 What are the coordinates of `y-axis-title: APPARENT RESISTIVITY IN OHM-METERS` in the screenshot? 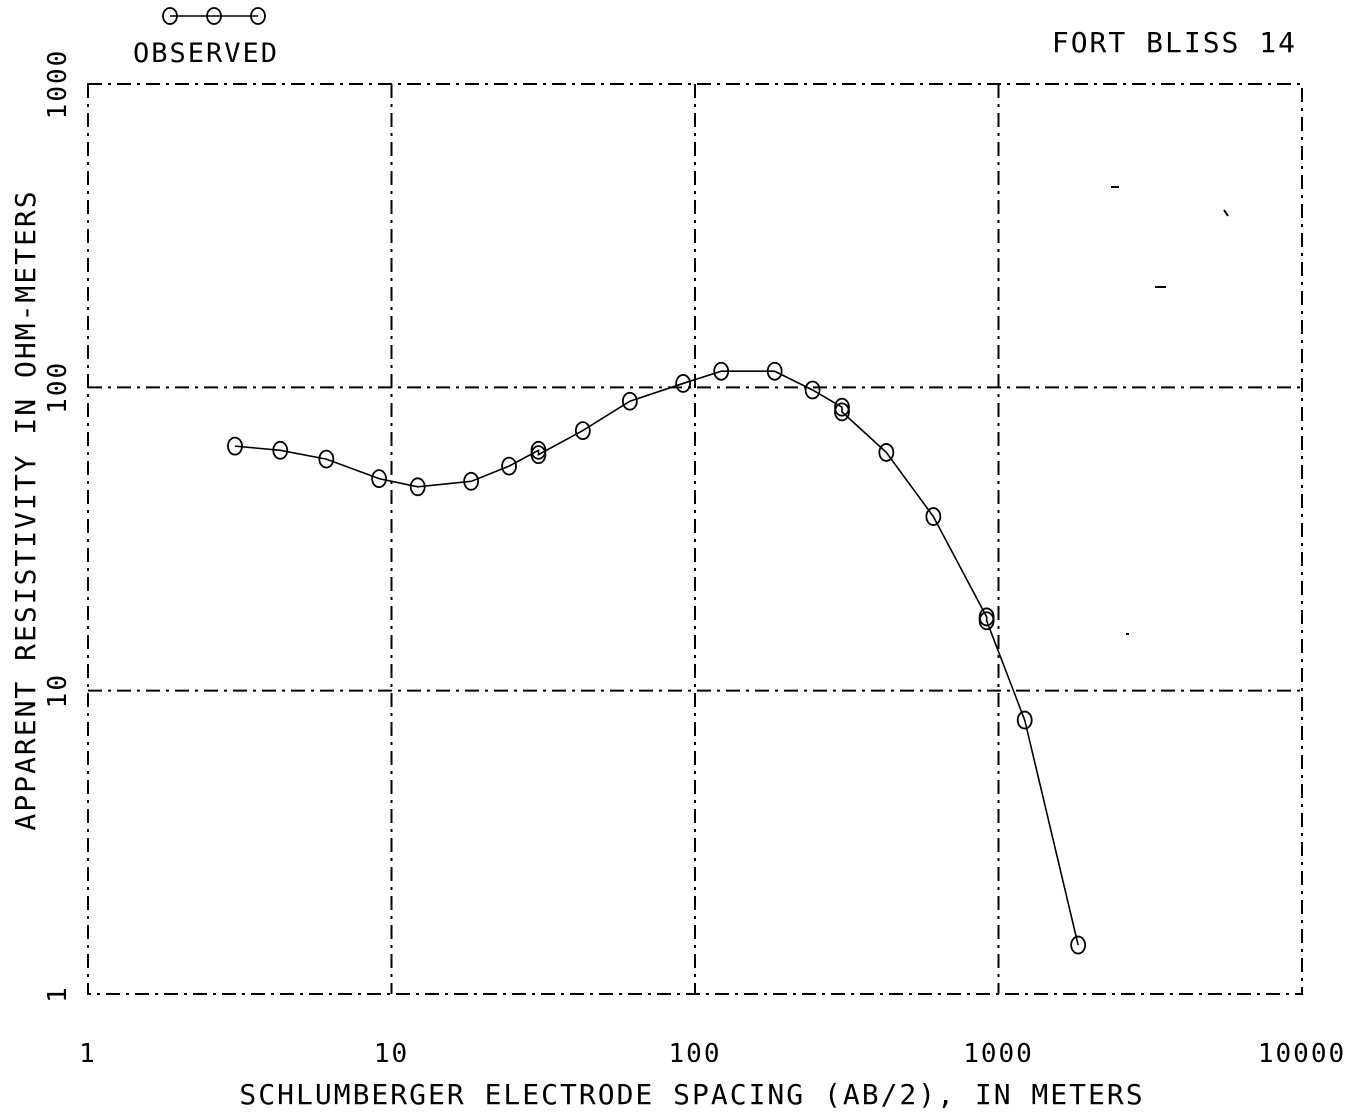 It's located at (25, 509).